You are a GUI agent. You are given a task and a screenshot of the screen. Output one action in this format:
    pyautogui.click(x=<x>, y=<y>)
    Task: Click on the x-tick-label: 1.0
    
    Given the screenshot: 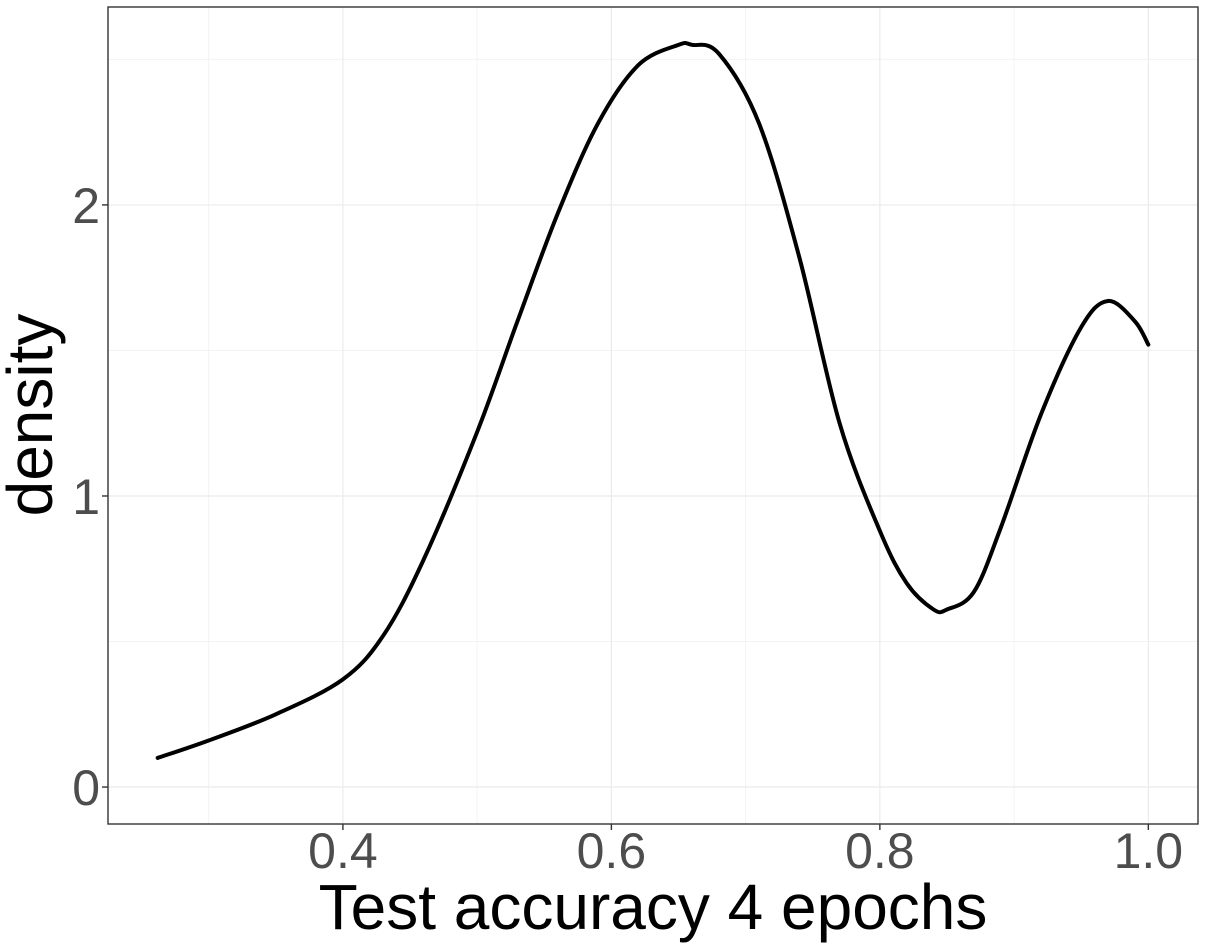 What is the action you would take?
    pyautogui.click(x=1149, y=851)
    